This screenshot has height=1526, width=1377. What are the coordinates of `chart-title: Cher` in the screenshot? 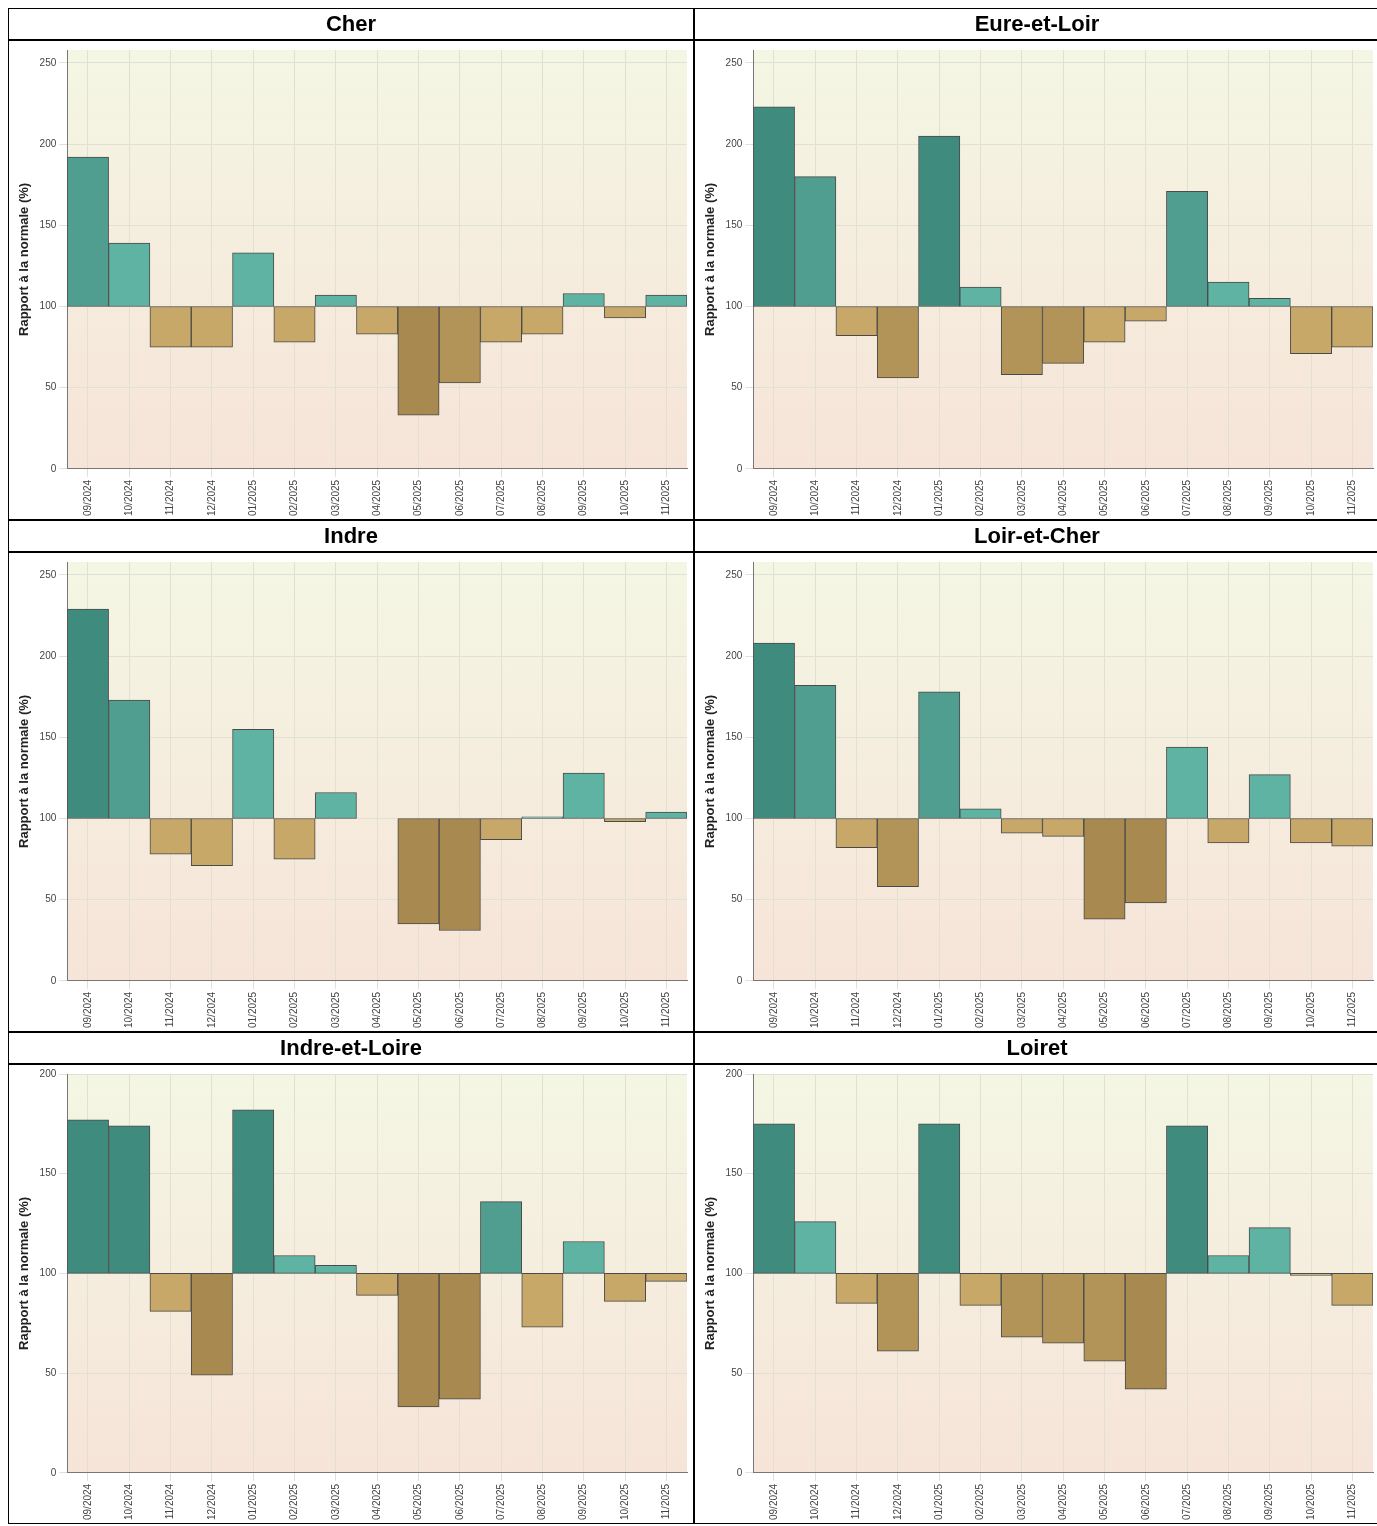 It's located at (351, 25).